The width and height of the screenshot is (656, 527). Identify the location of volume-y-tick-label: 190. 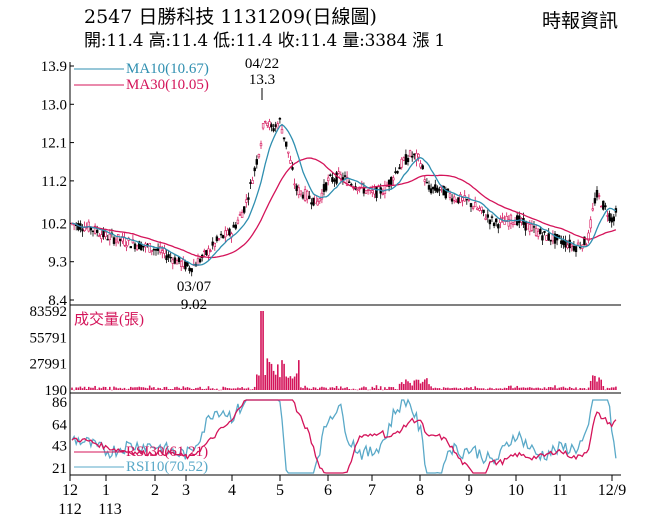
(56, 391).